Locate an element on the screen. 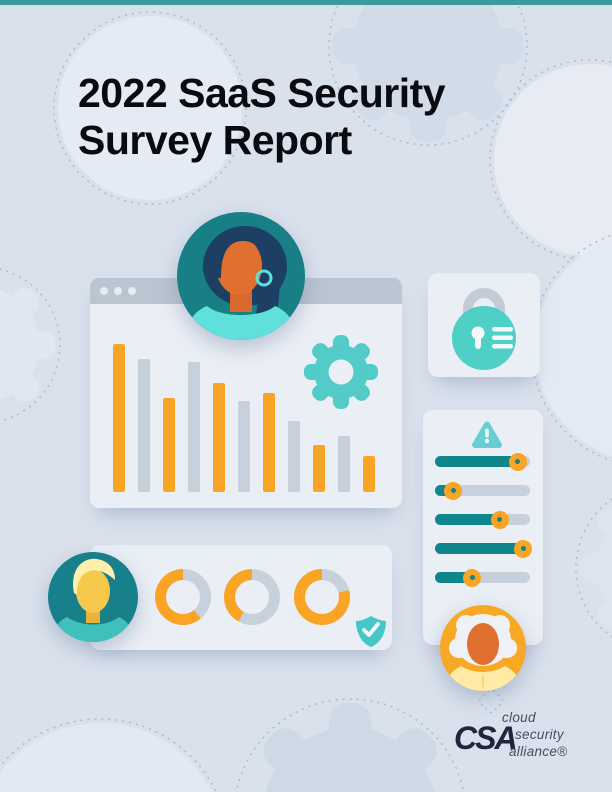 The height and width of the screenshot is (792, 612). shield-check-icon is located at coordinates (371, 631).